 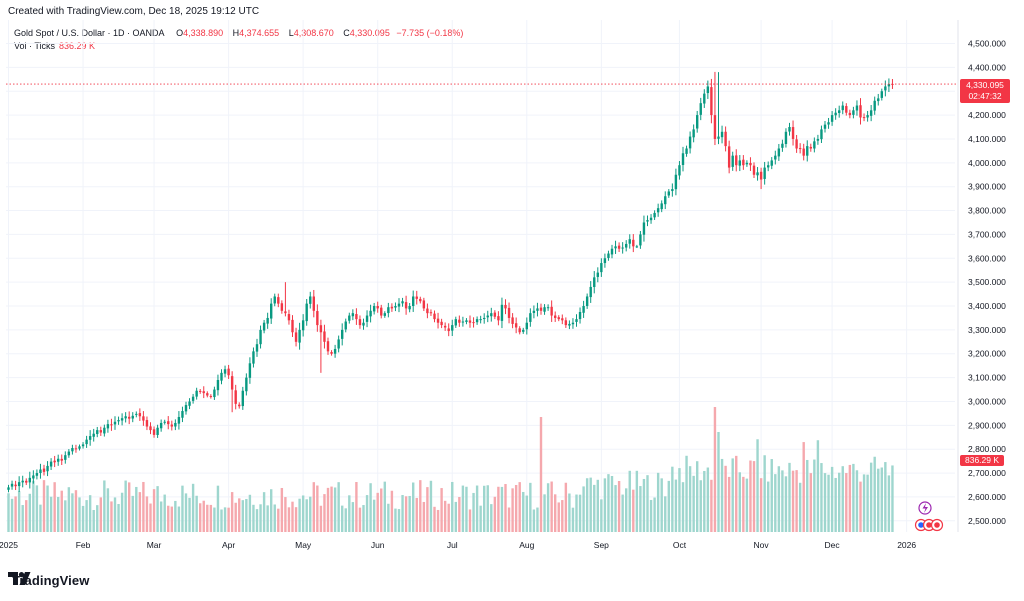 What do you see at coordinates (89, 33) in the screenshot?
I see `symbol-title: Gold Spot / U.S. Dollar · 1D · OANDA` at bounding box center [89, 33].